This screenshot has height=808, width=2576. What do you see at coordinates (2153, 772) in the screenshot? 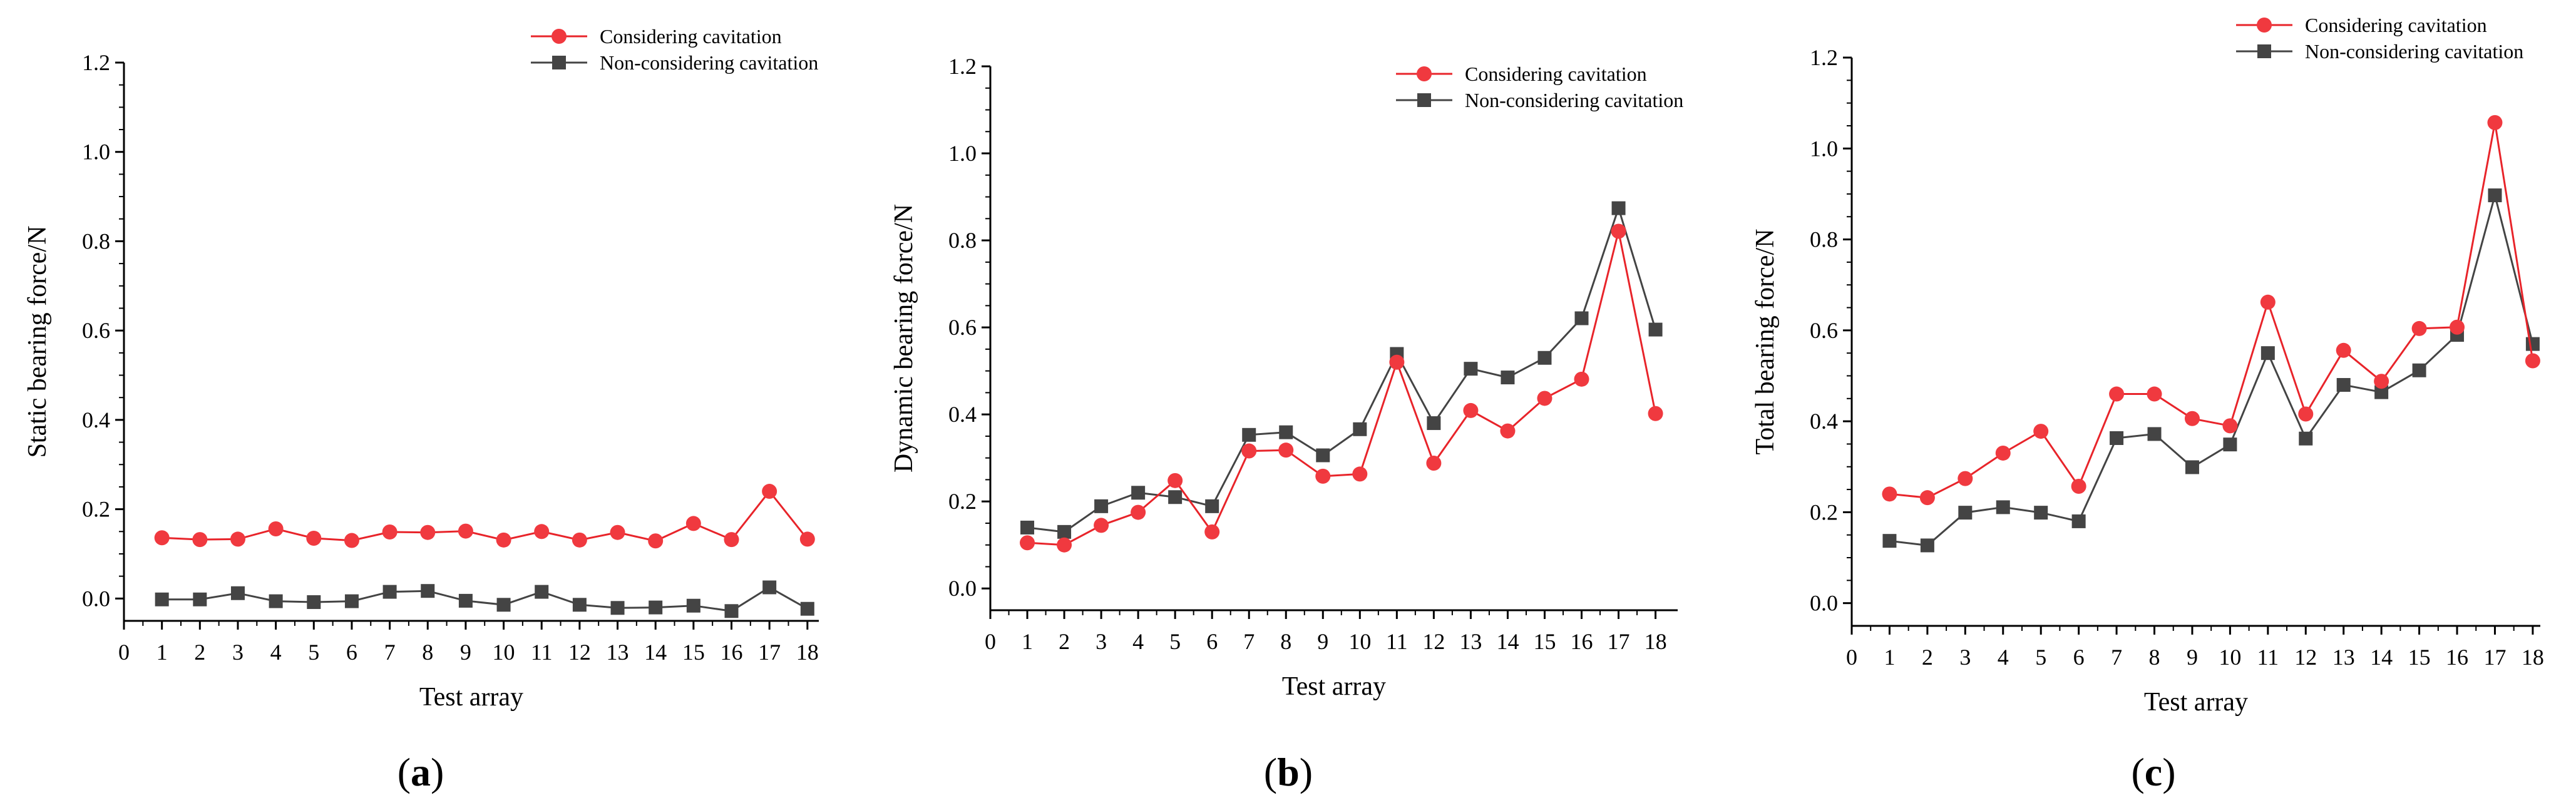
I see `panel-label-c: (c)` at bounding box center [2153, 772].